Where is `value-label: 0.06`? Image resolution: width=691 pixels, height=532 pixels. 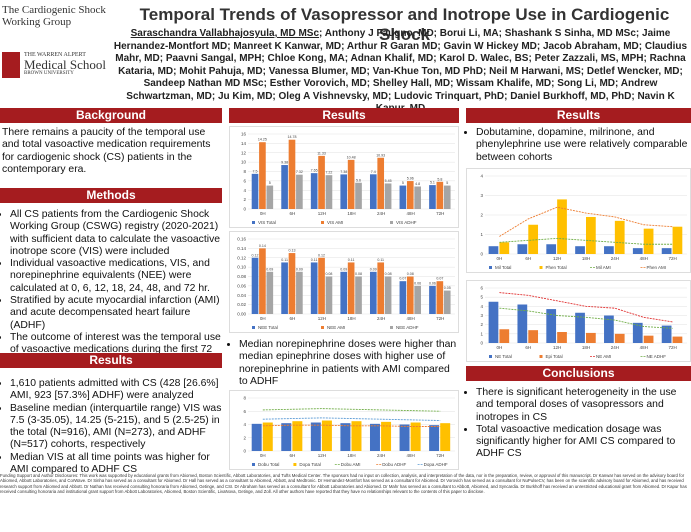 value-label: 0.06 is located at coordinates (432, 283).